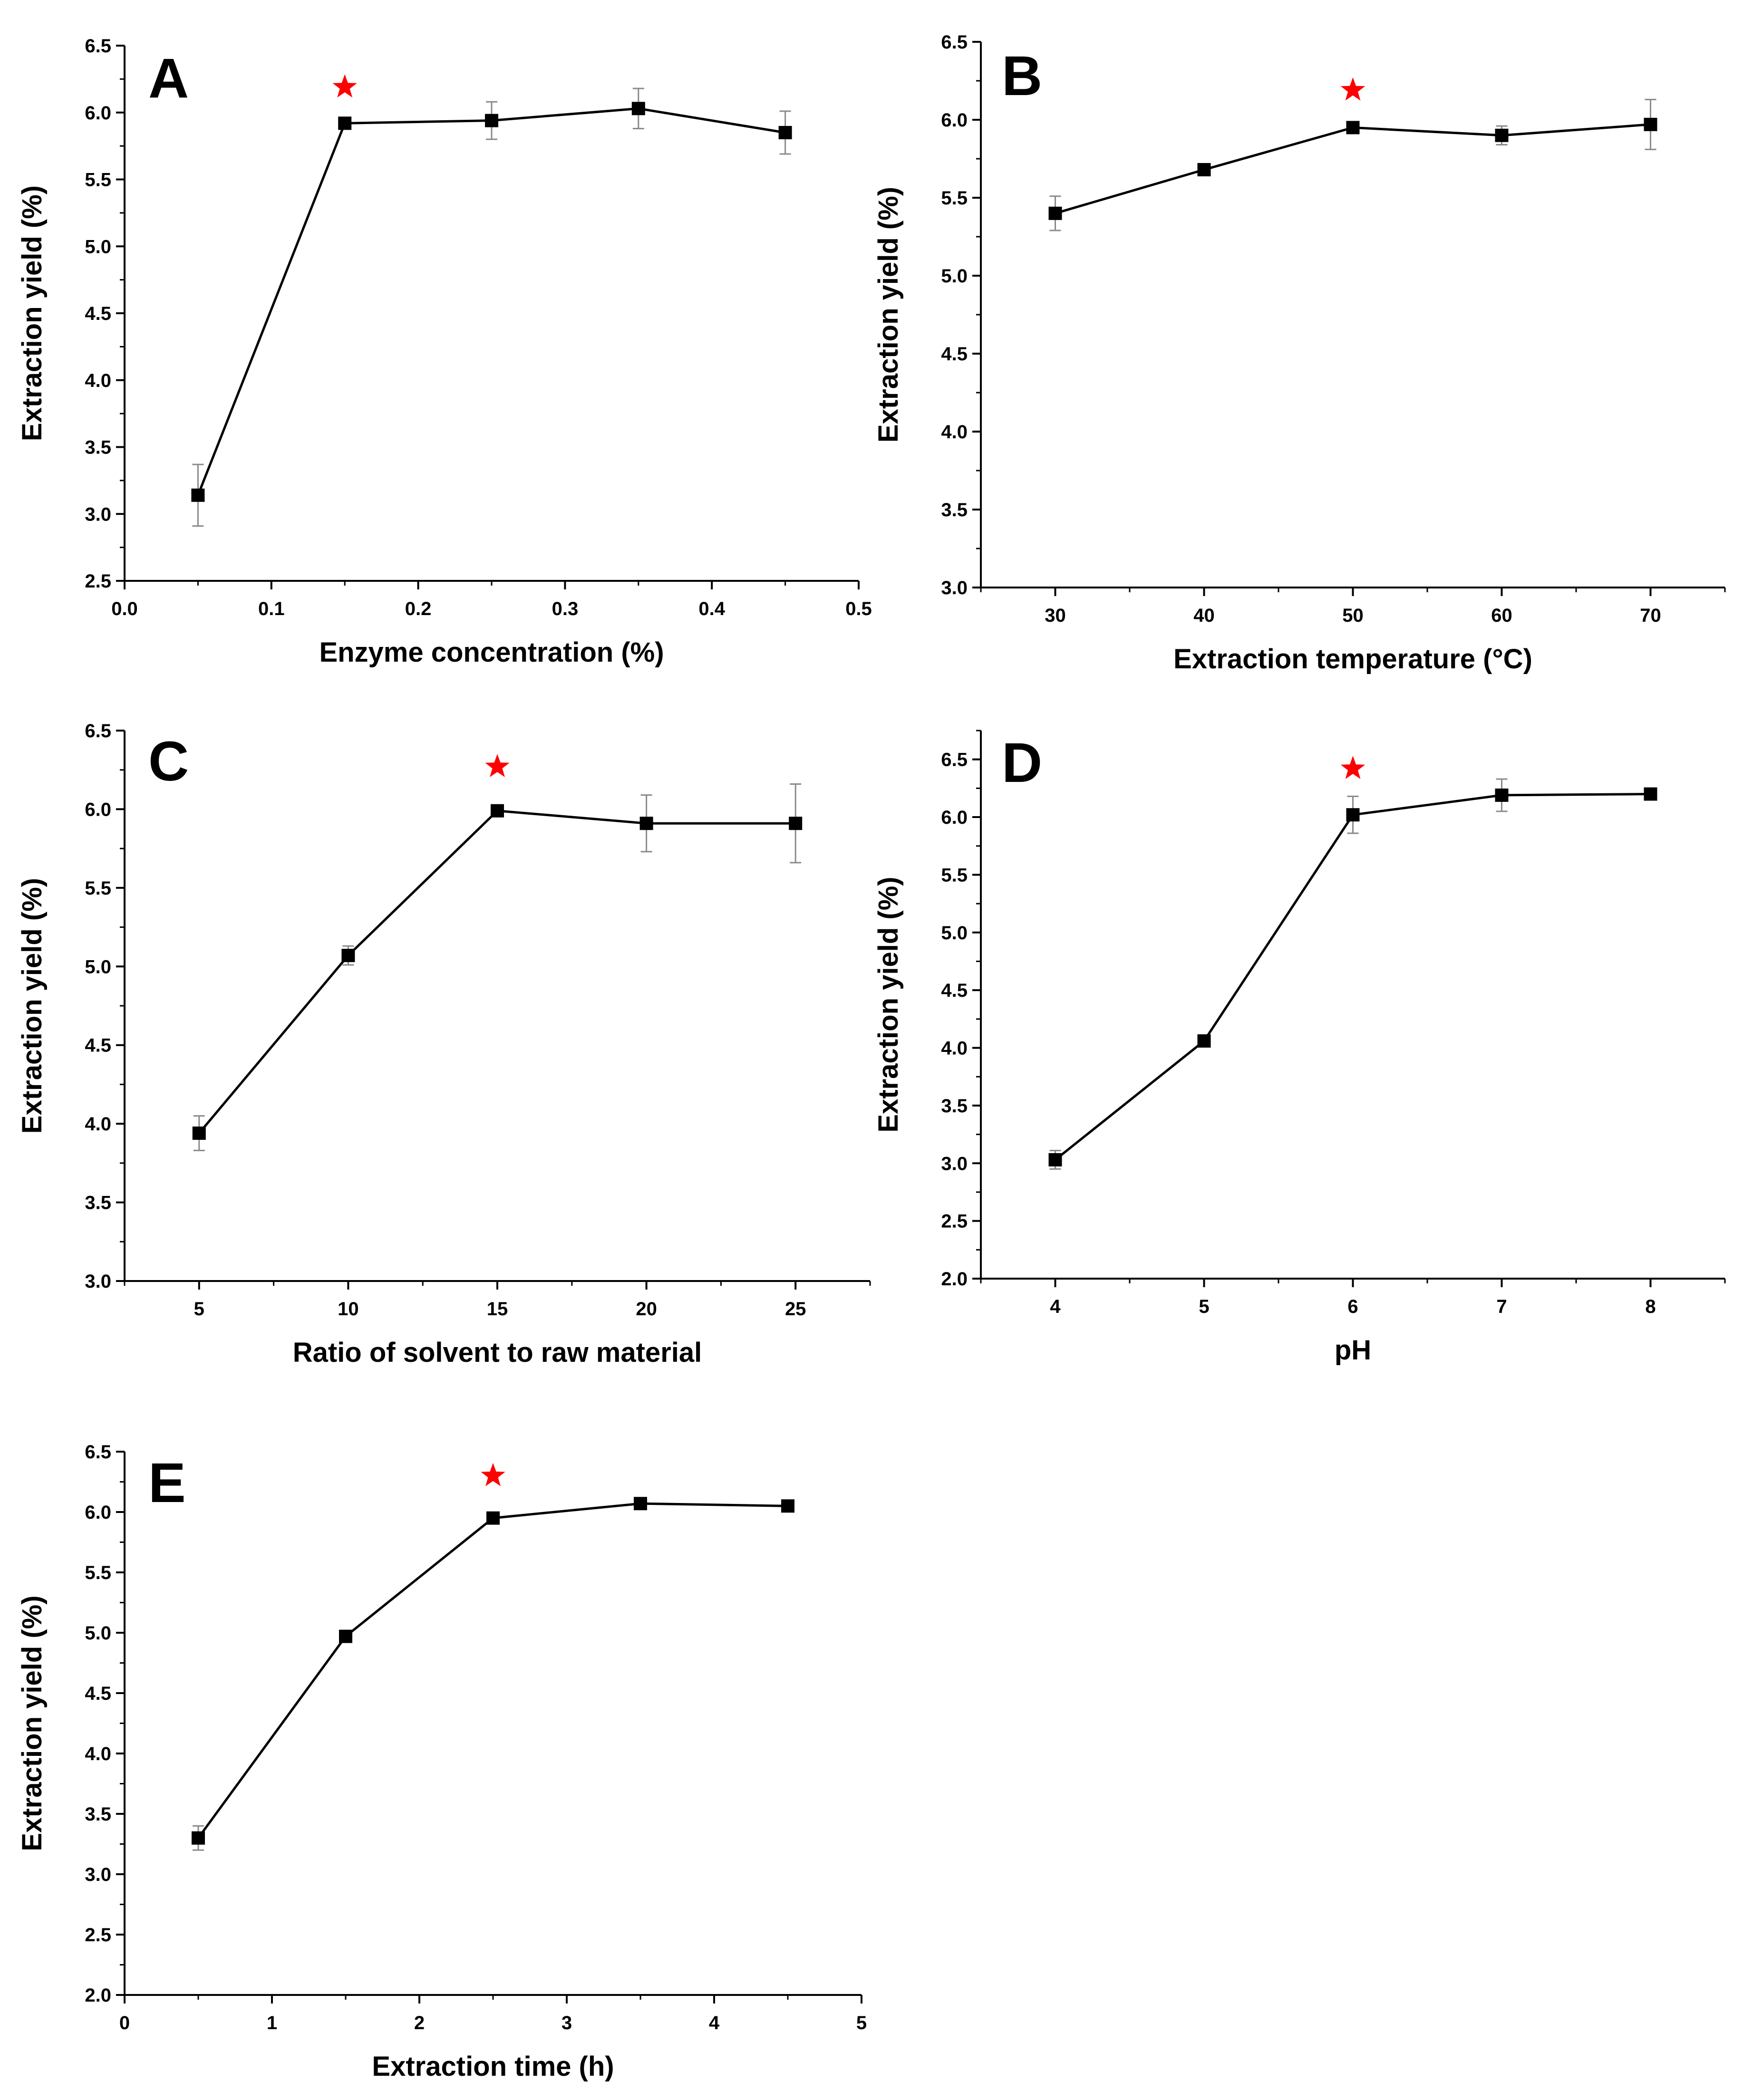 The width and height of the screenshot is (1743, 2100). Describe the element at coordinates (271, 608) in the screenshot. I see `x-tick-label: 0.1` at that location.